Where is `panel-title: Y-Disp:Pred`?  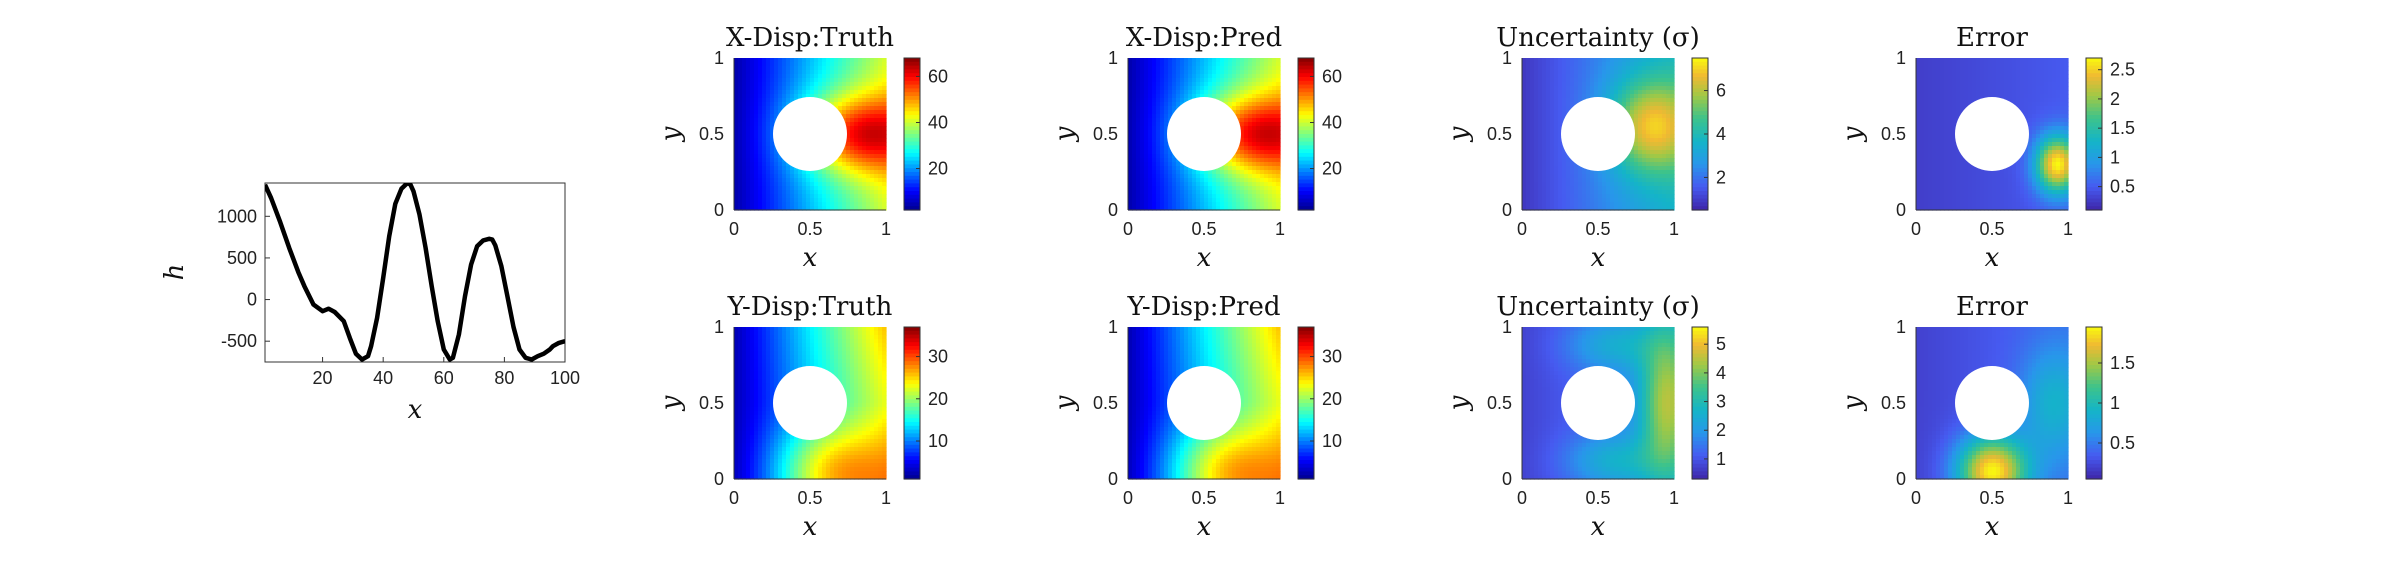 panel-title: Y-Disp:Pred is located at coordinates (1204, 307).